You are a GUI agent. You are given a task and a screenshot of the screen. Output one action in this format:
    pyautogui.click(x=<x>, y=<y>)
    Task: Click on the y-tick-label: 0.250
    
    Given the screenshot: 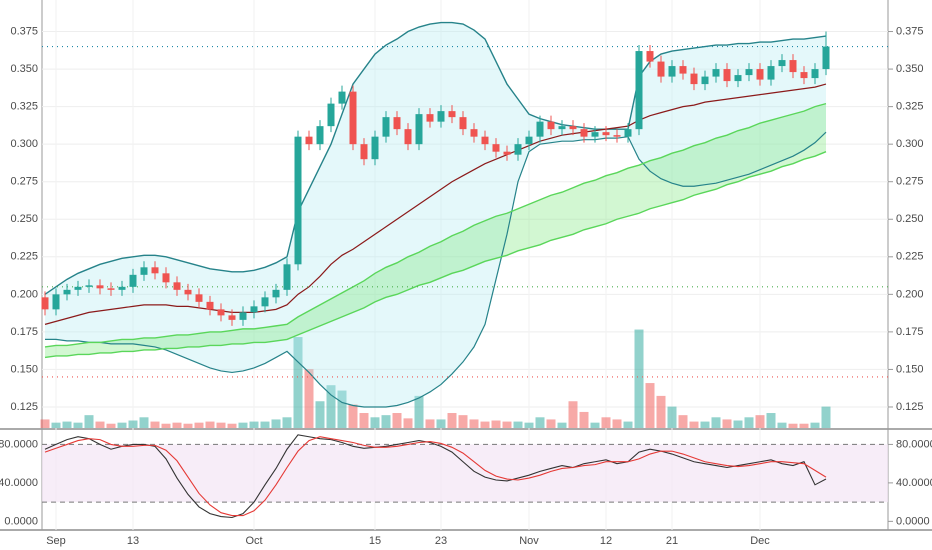 What is the action you would take?
    pyautogui.click(x=24, y=219)
    